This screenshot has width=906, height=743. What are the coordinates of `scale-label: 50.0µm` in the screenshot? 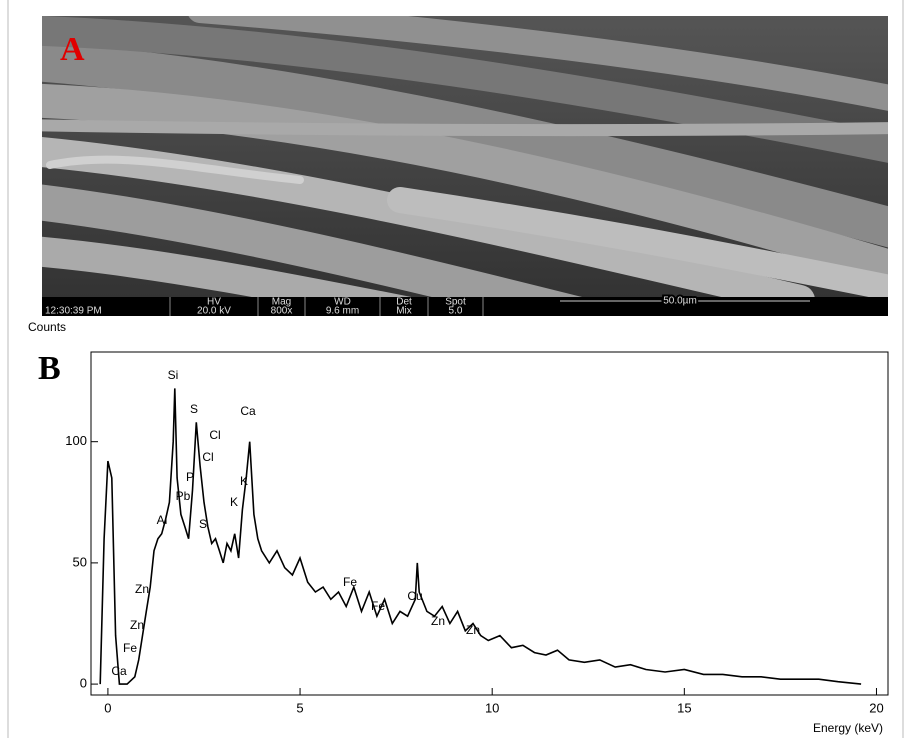 It's located at (680, 301).